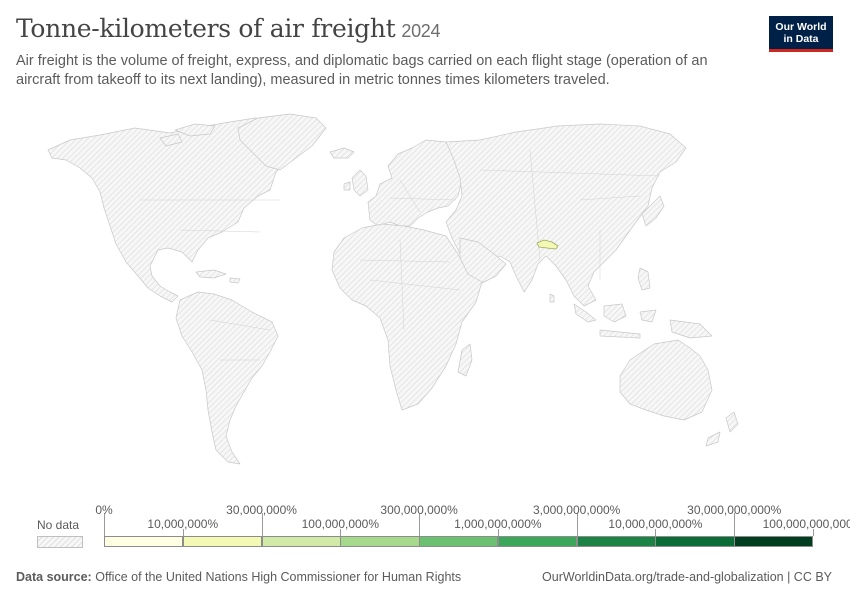  Describe the element at coordinates (261, 510) in the screenshot. I see `legend-tick-label: 30,000,000%` at that location.